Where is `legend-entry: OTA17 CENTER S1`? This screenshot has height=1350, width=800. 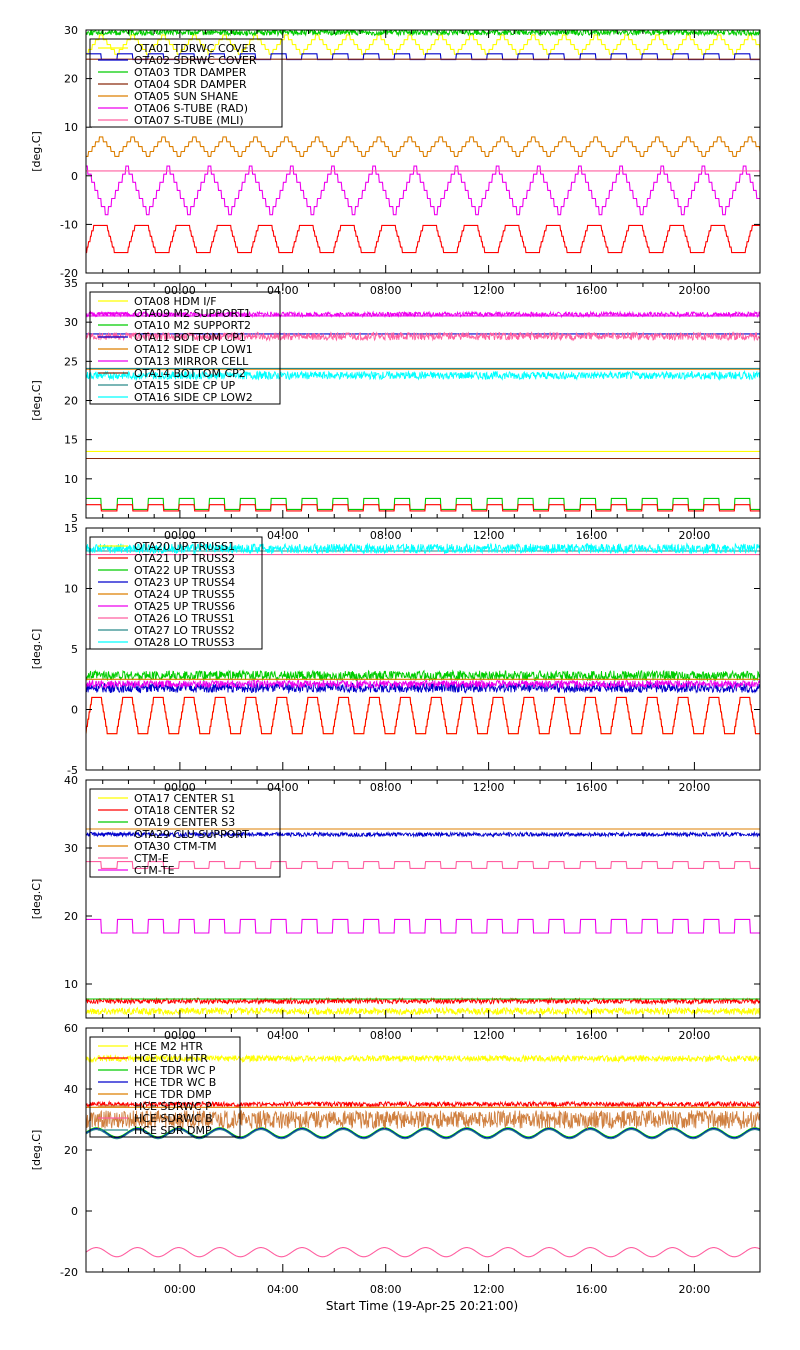 legend-entry: OTA17 CENTER S1 is located at coordinates (184, 798).